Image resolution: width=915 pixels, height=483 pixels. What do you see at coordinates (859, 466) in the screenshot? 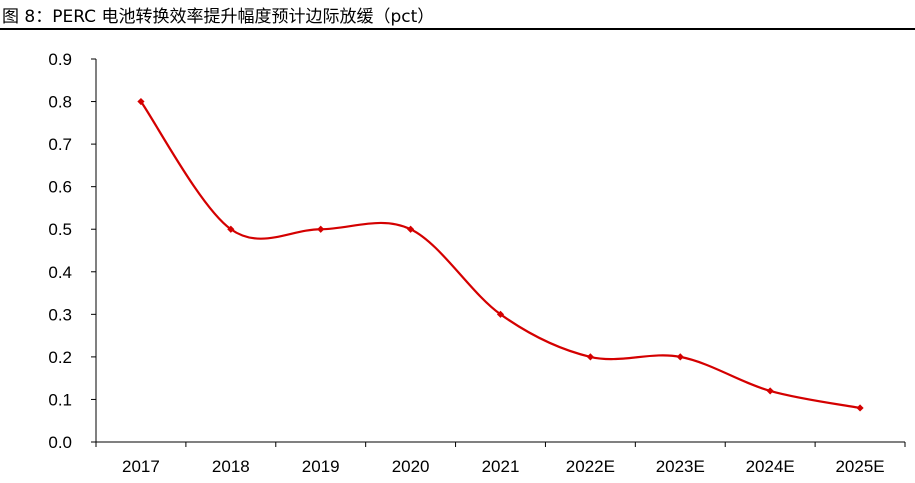
I see `x-tick-label: 2025E` at bounding box center [859, 466].